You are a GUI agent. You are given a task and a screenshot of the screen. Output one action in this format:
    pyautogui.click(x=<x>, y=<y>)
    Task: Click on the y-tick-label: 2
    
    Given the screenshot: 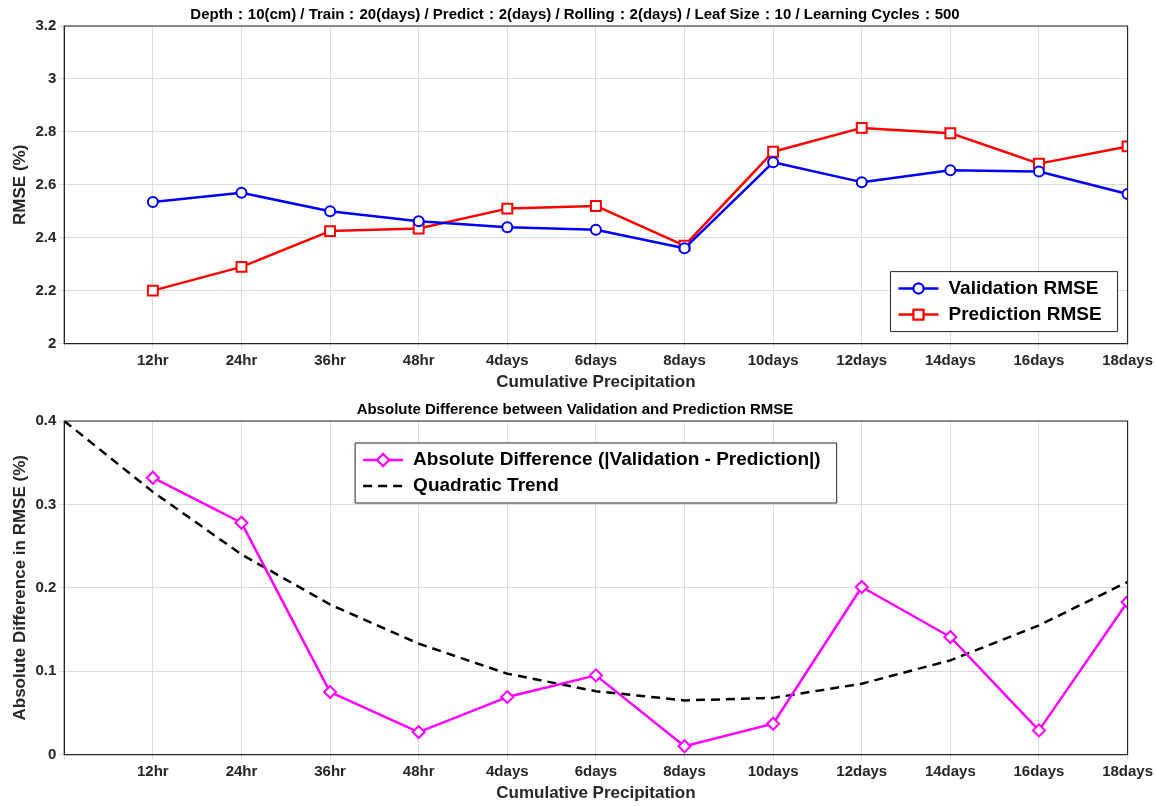 What is the action you would take?
    pyautogui.click(x=52, y=342)
    